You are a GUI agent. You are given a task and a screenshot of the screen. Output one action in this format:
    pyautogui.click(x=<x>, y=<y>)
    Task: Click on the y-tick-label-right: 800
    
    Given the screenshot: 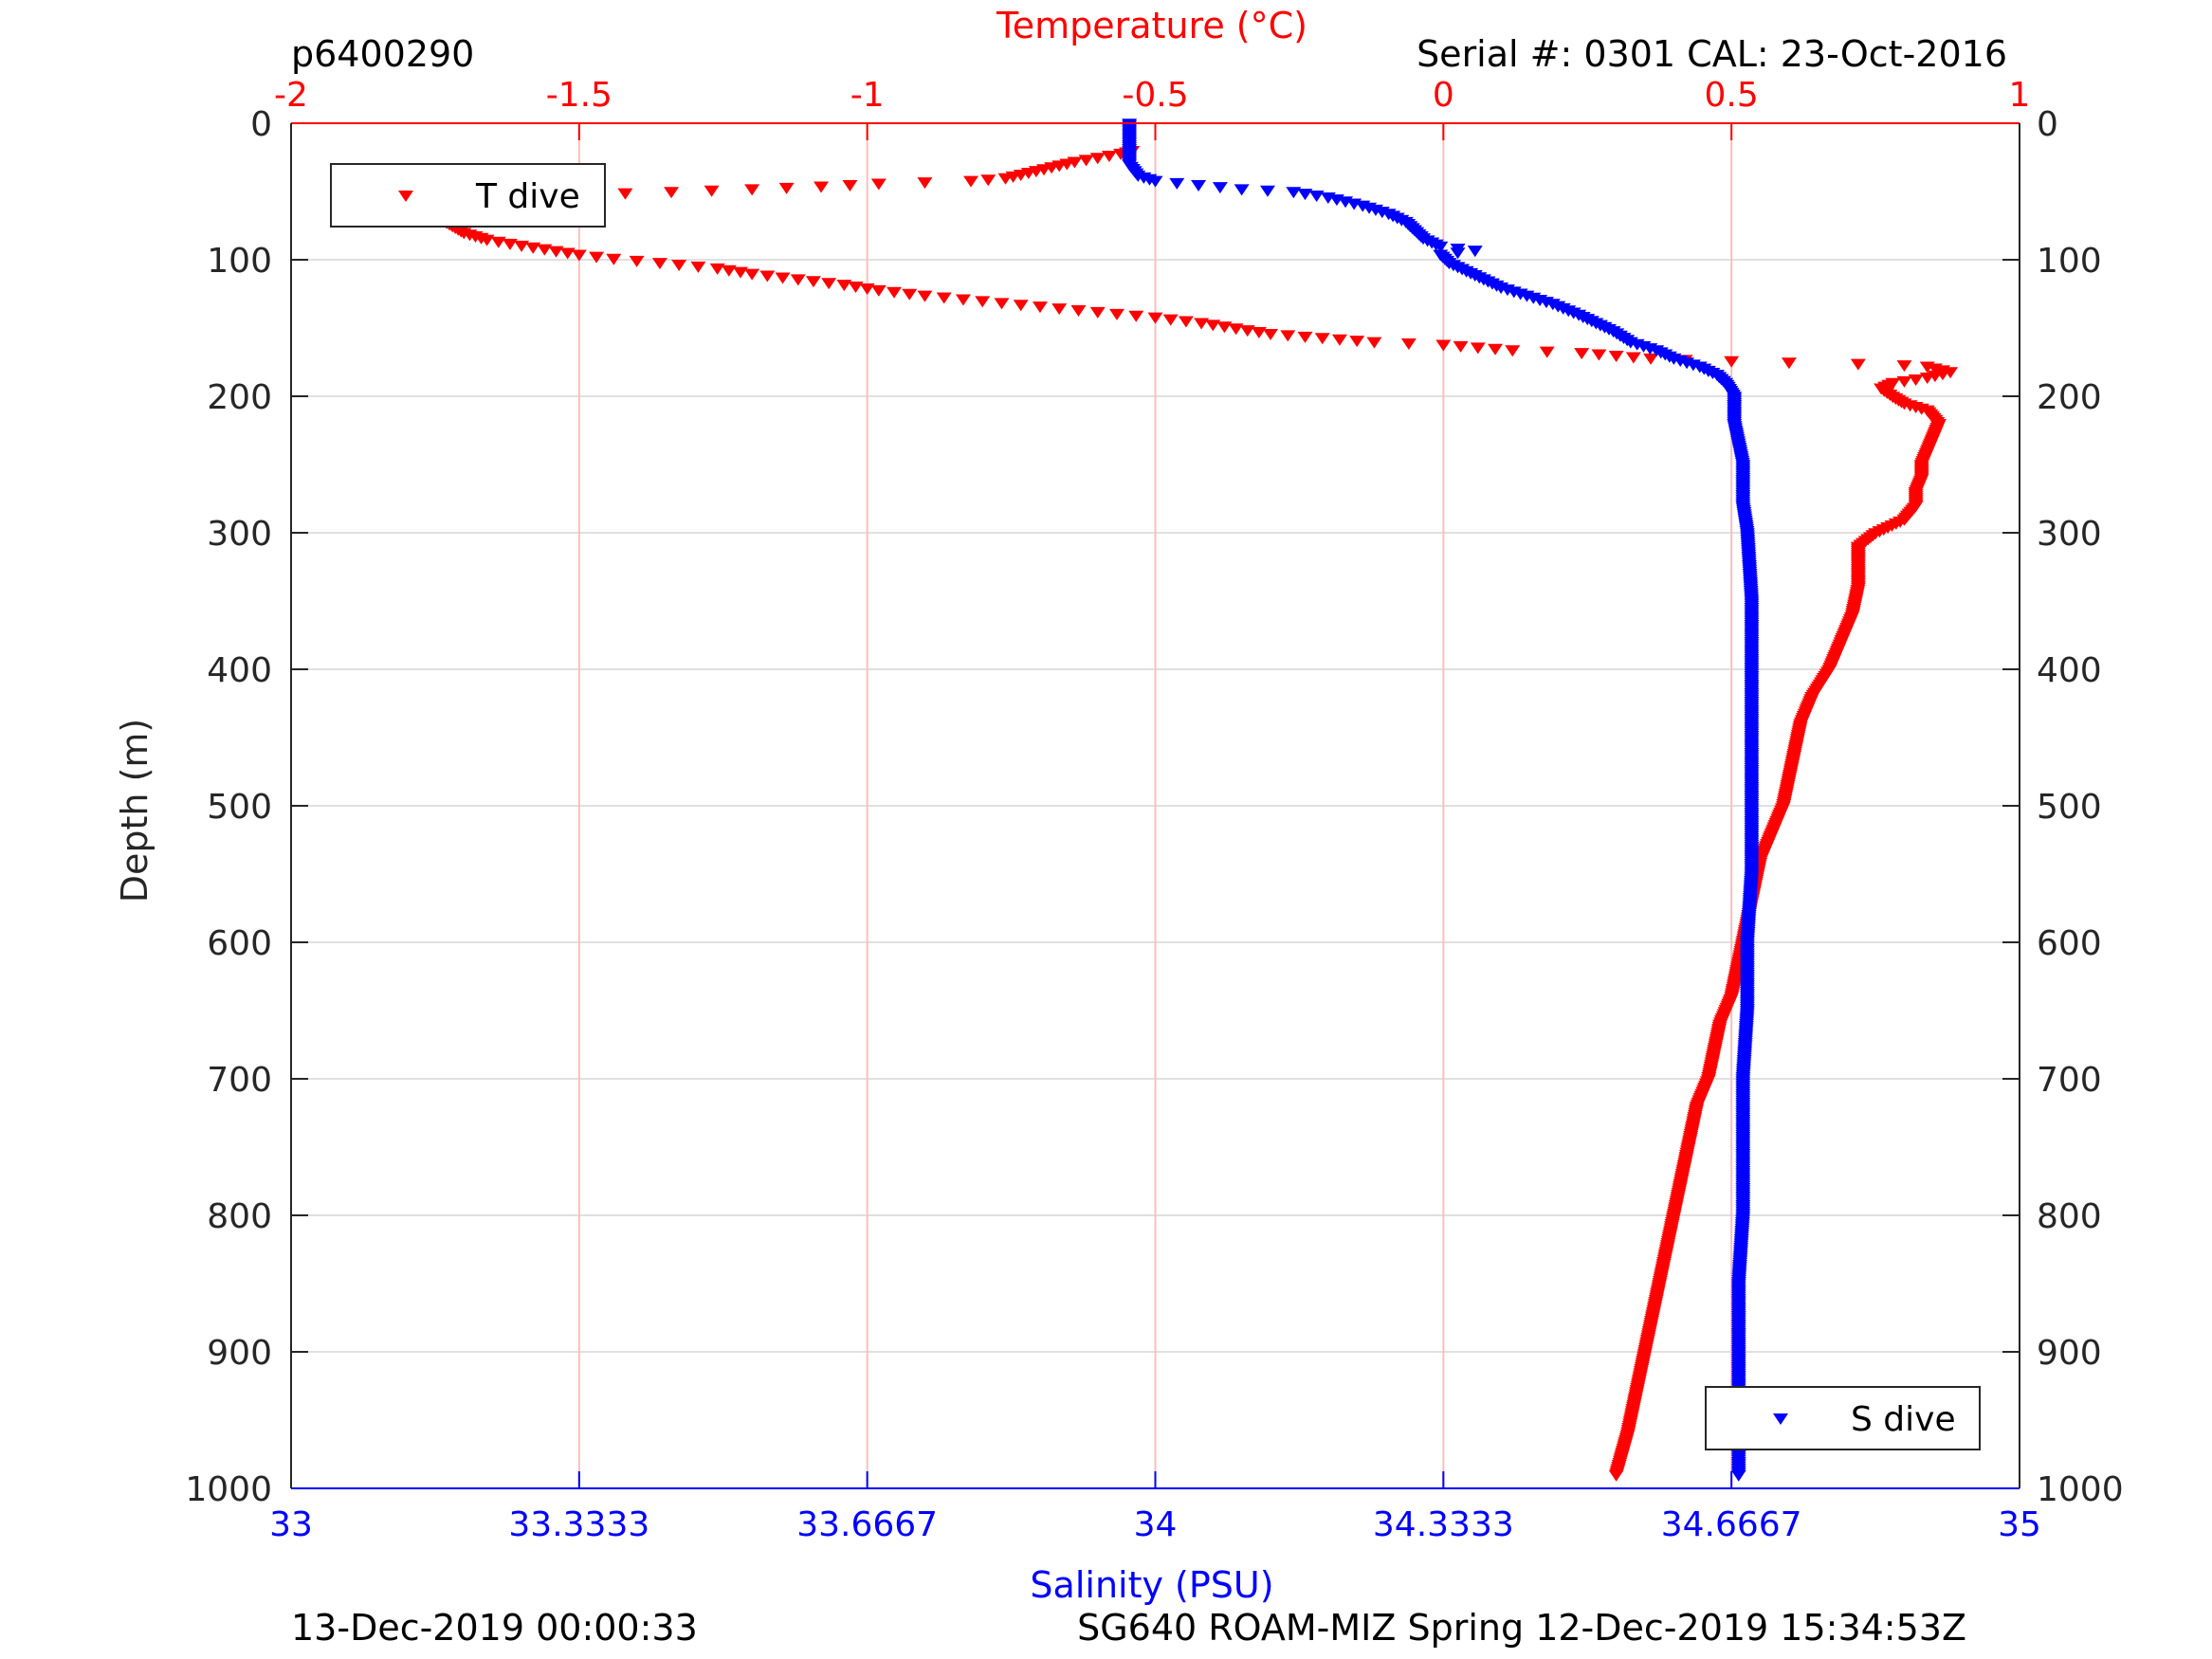 What is the action you would take?
    pyautogui.click(x=2069, y=1216)
    